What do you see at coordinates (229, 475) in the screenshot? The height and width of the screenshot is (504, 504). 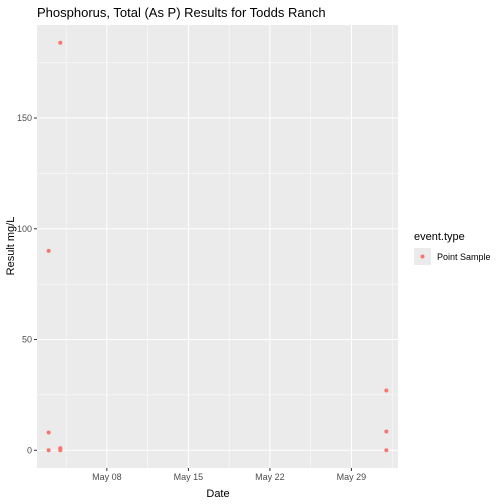 I see `x-axis-ticks: May 08 May 15 May 22 May 29` at bounding box center [229, 475].